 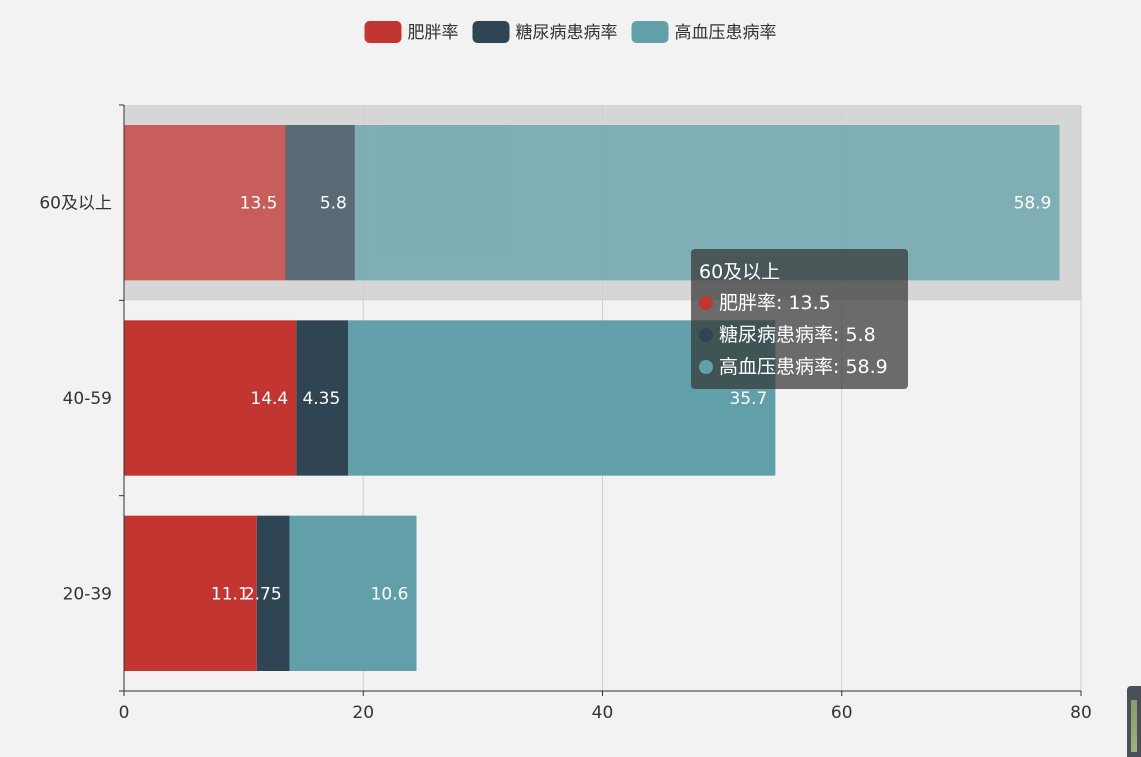 I want to click on y-tick-label: 20-39, so click(x=87, y=594).